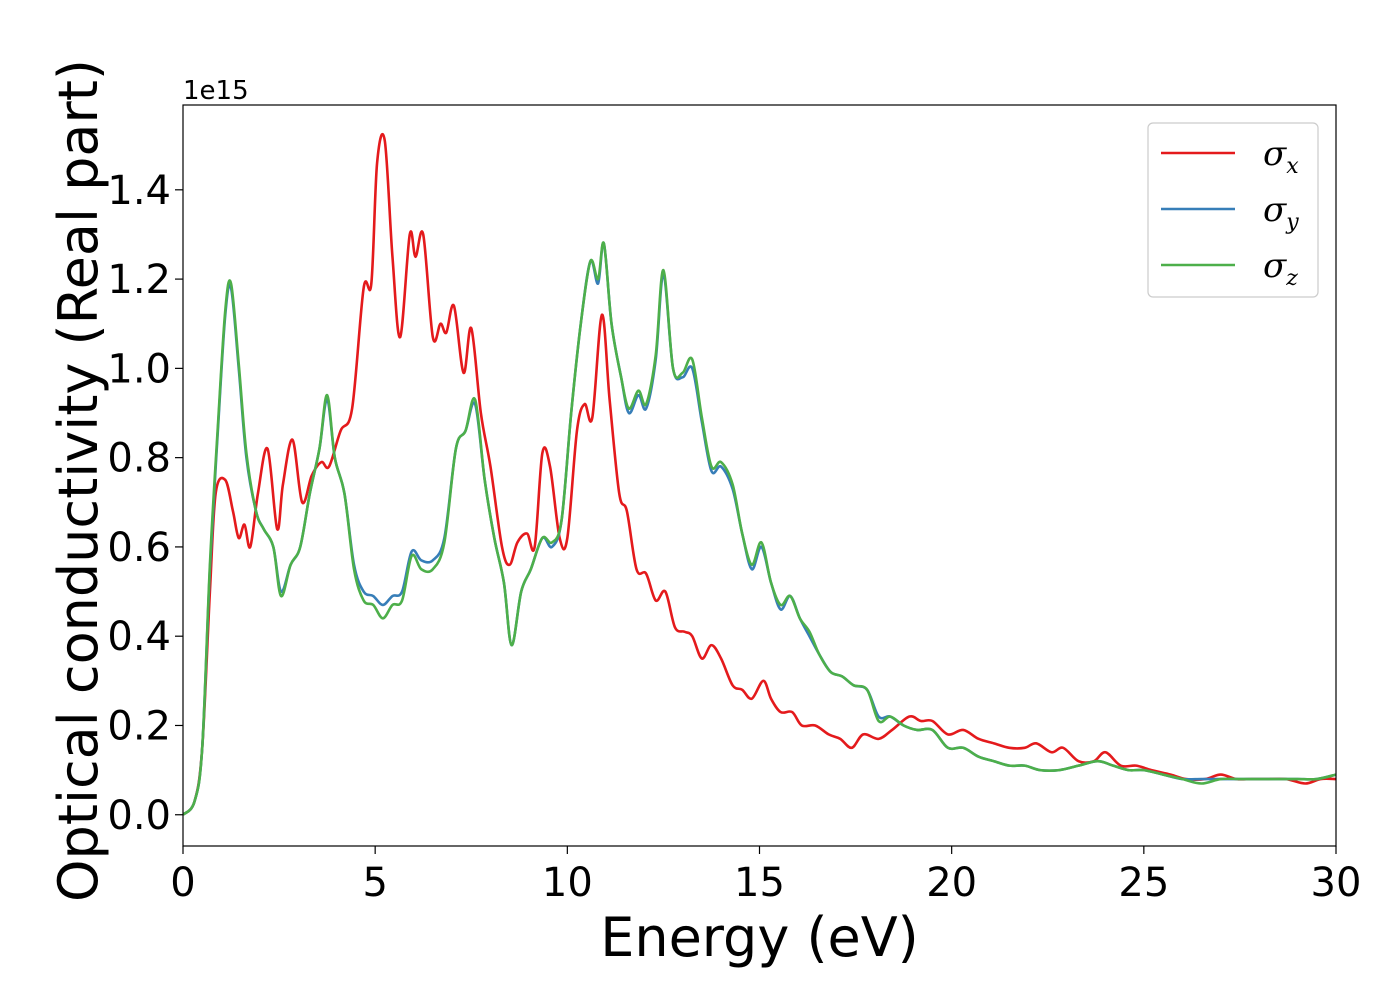 The width and height of the screenshot is (1400, 1000). I want to click on y-axis-label: Optical conductivity (Real part), so click(78, 480).